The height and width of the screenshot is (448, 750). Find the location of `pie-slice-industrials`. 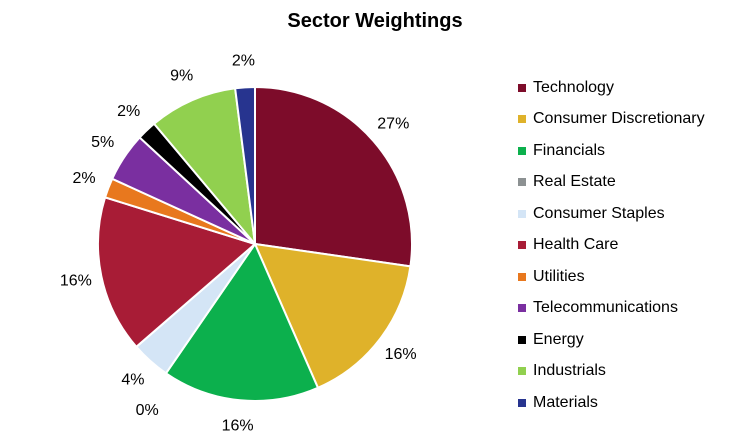

pie-slice-industrials is located at coordinates (204, 167).